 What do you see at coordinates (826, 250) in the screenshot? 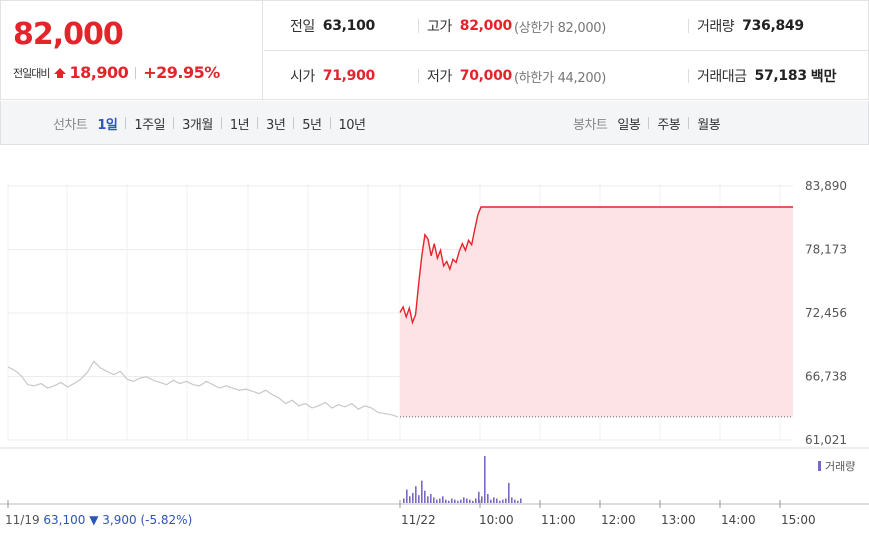
I see `y-tick-label: 78,173` at bounding box center [826, 250].